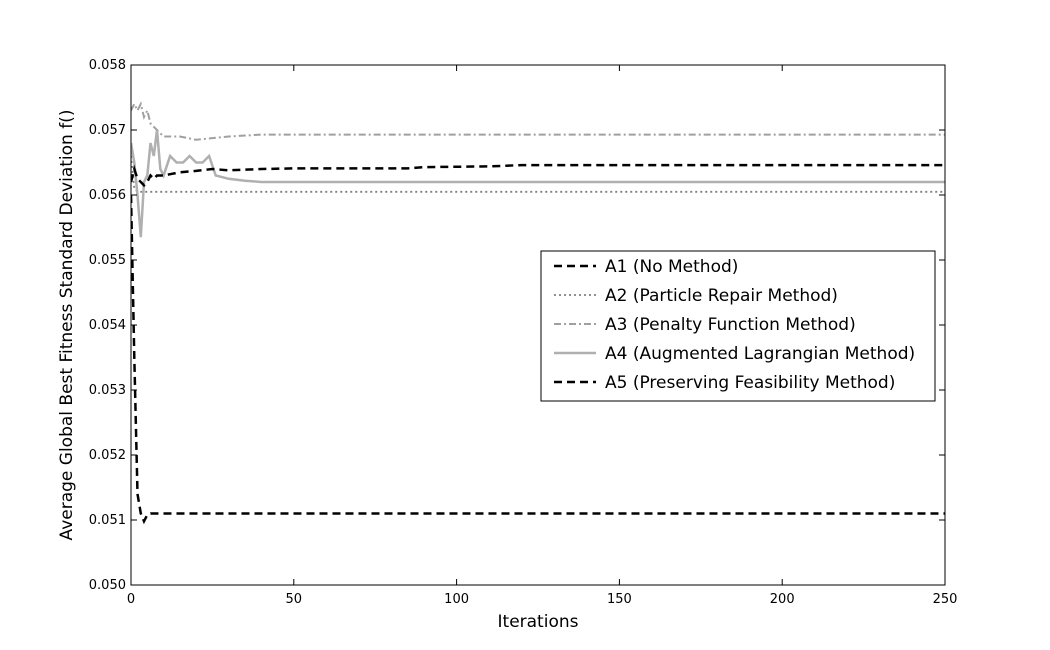 The width and height of the screenshot is (1050, 650). I want to click on x-tick-label: 150, so click(619, 599).